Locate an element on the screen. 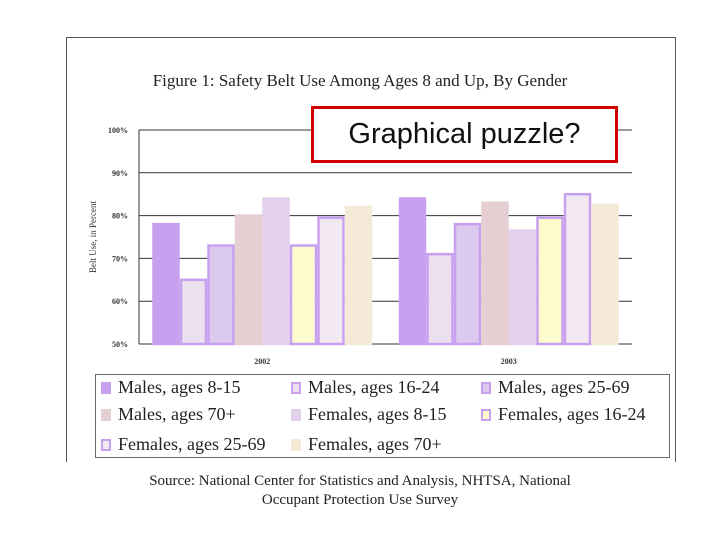 The width and height of the screenshot is (720, 540). legend-item: Males, ages 70+ is located at coordinates (168, 414).